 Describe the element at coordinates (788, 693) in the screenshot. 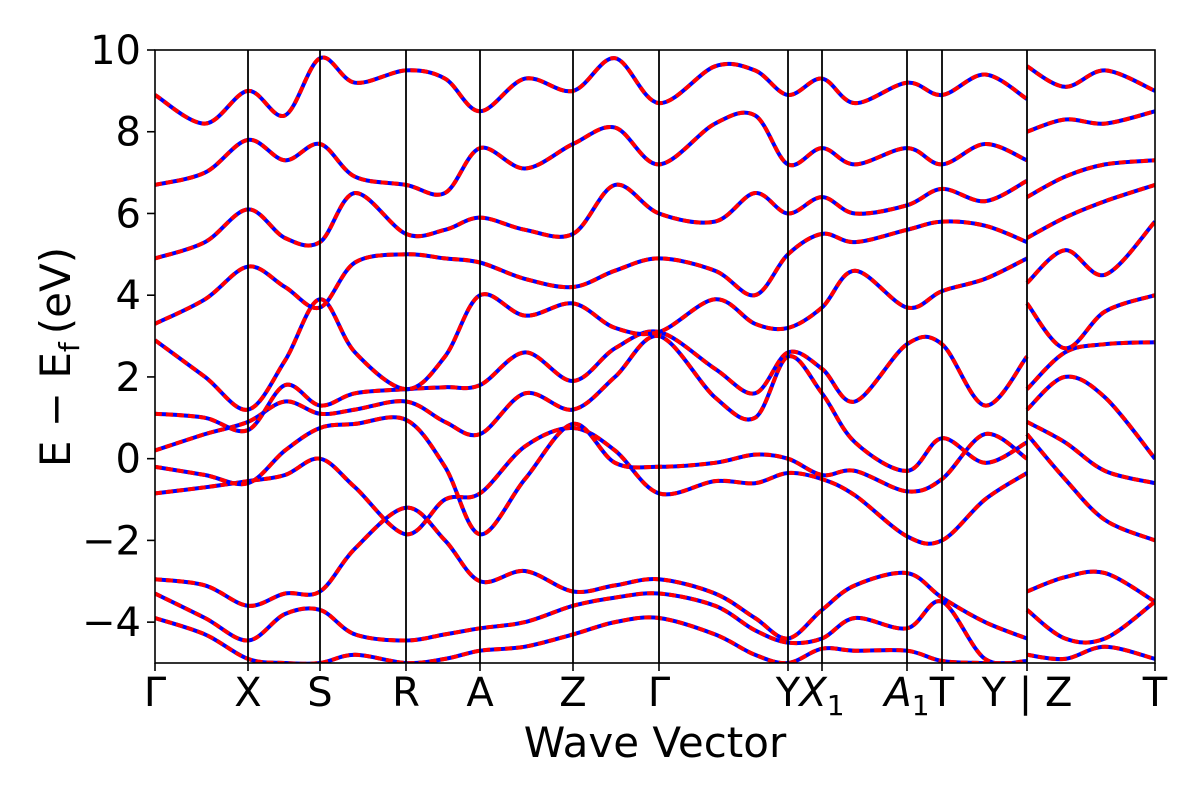

I see `x-tick-label-7: Y` at that location.